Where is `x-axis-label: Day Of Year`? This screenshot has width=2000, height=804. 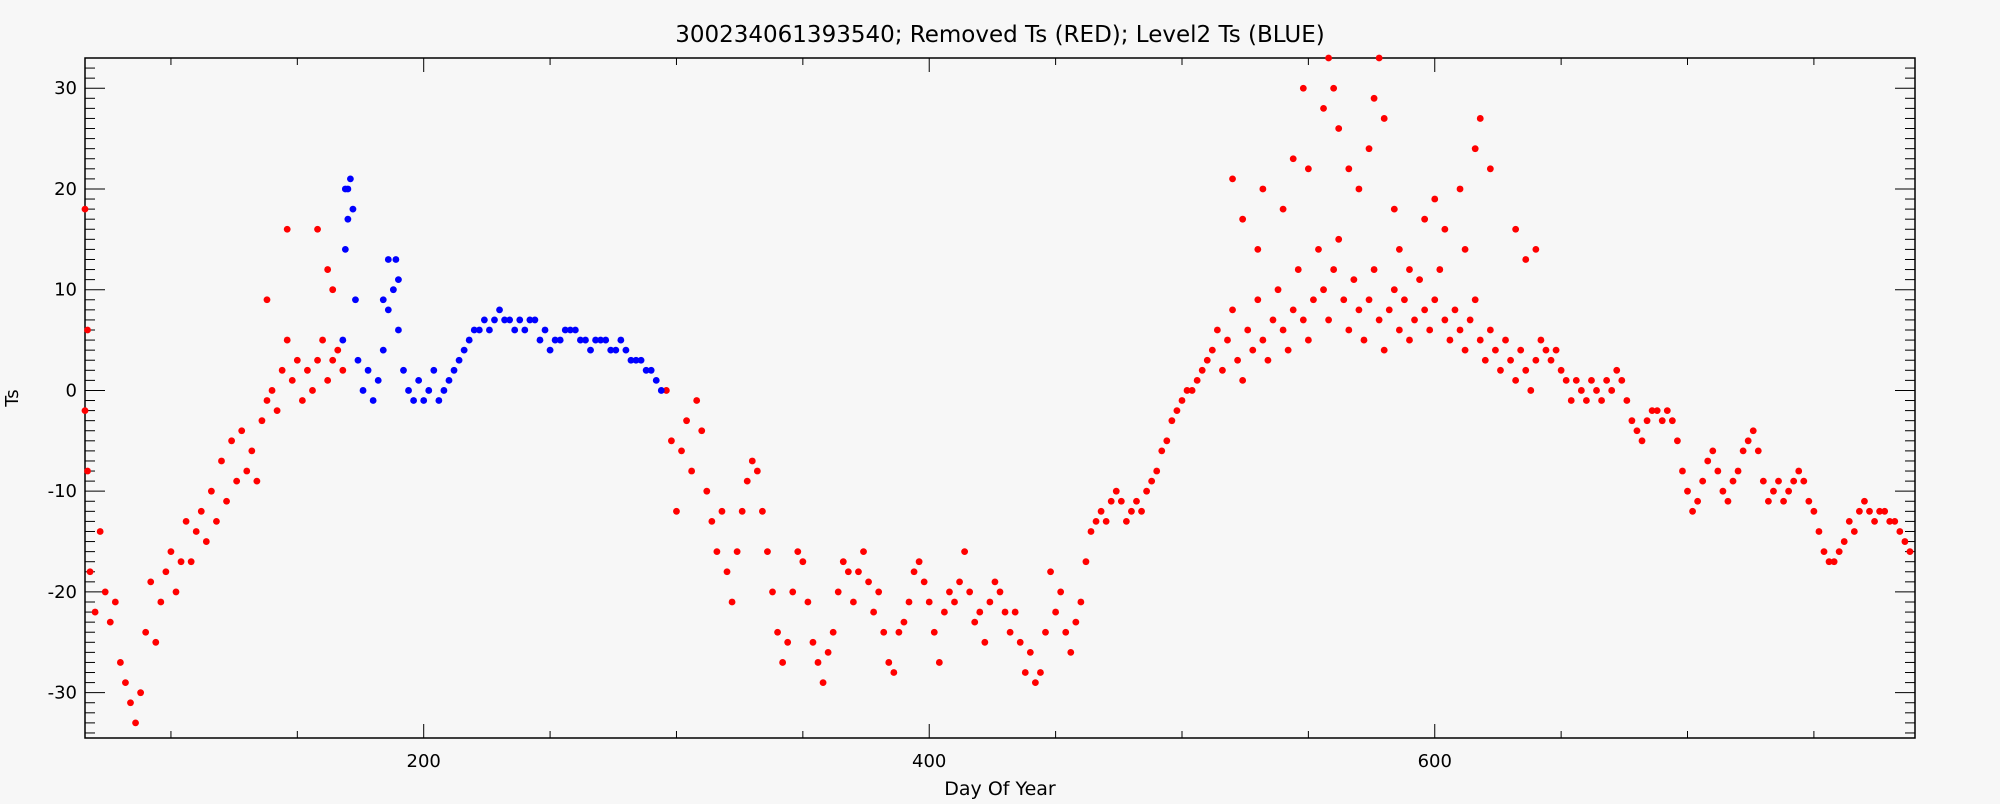 x-axis-label: Day Of Year is located at coordinates (1000, 789).